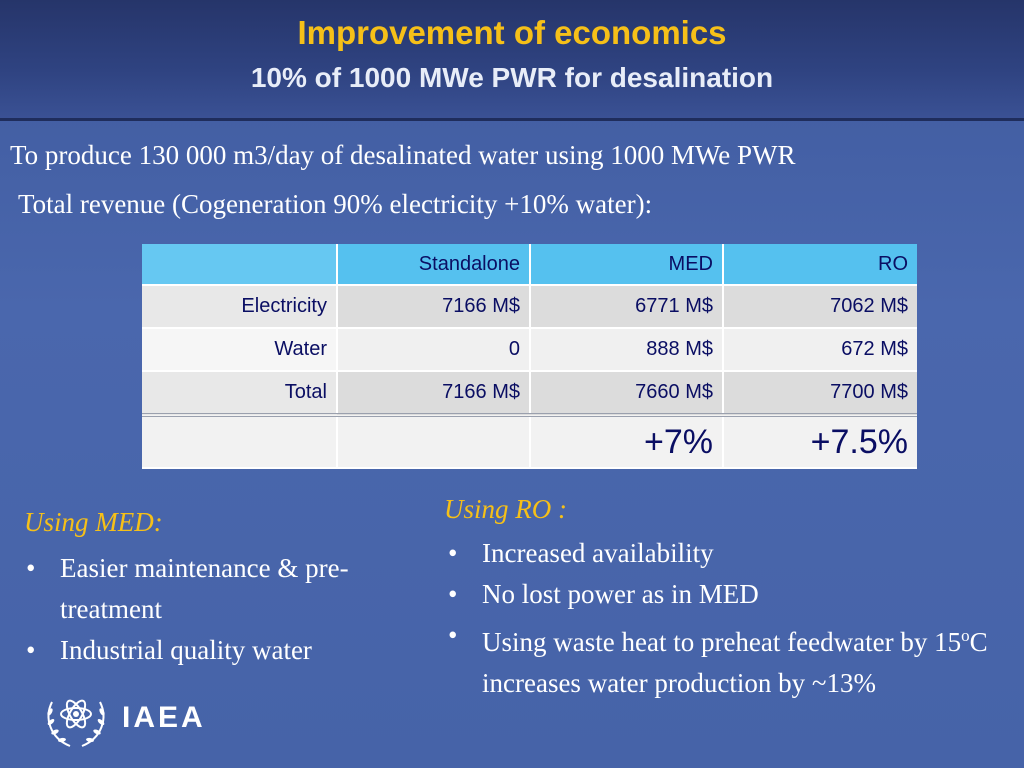  I want to click on list-item: Increased availability, so click(729, 553).